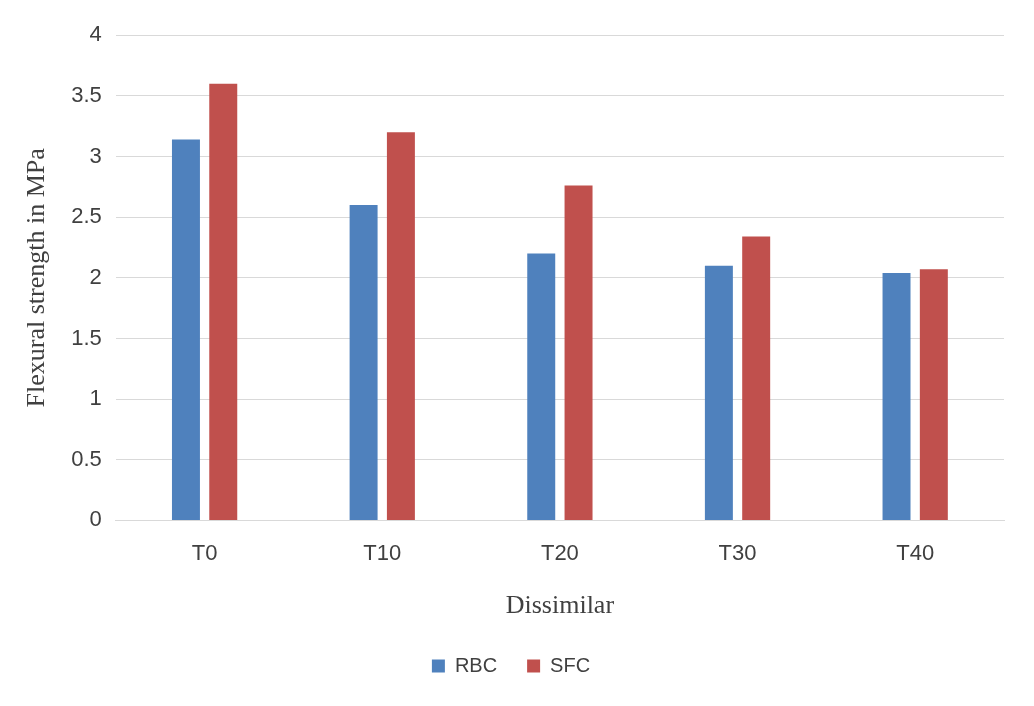 This screenshot has width=1034, height=706. Describe the element at coordinates (86, 458) in the screenshot. I see `y-tick-label: 0.5` at that location.